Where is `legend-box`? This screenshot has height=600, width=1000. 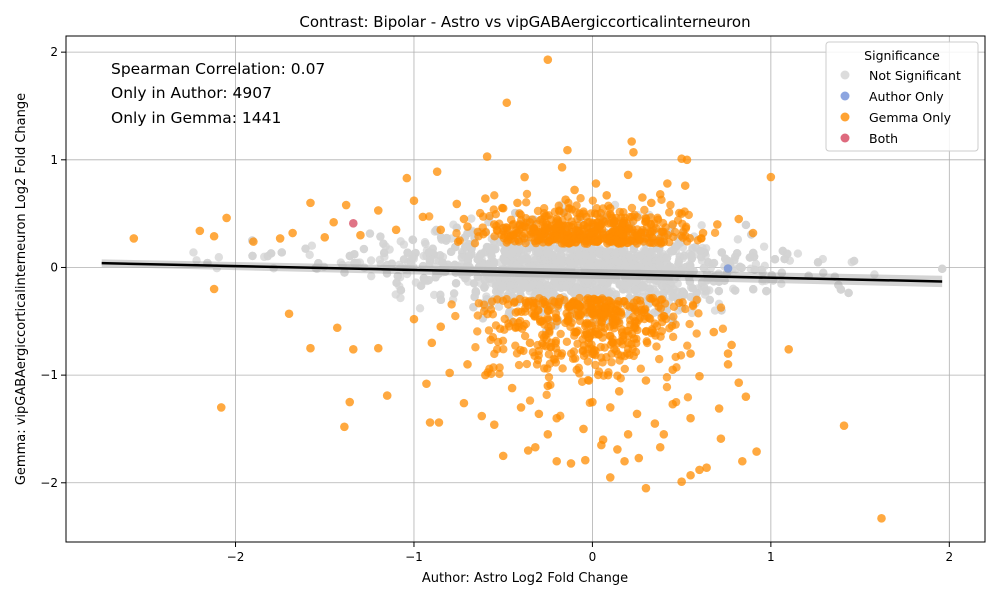 legend-box is located at coordinates (902, 96).